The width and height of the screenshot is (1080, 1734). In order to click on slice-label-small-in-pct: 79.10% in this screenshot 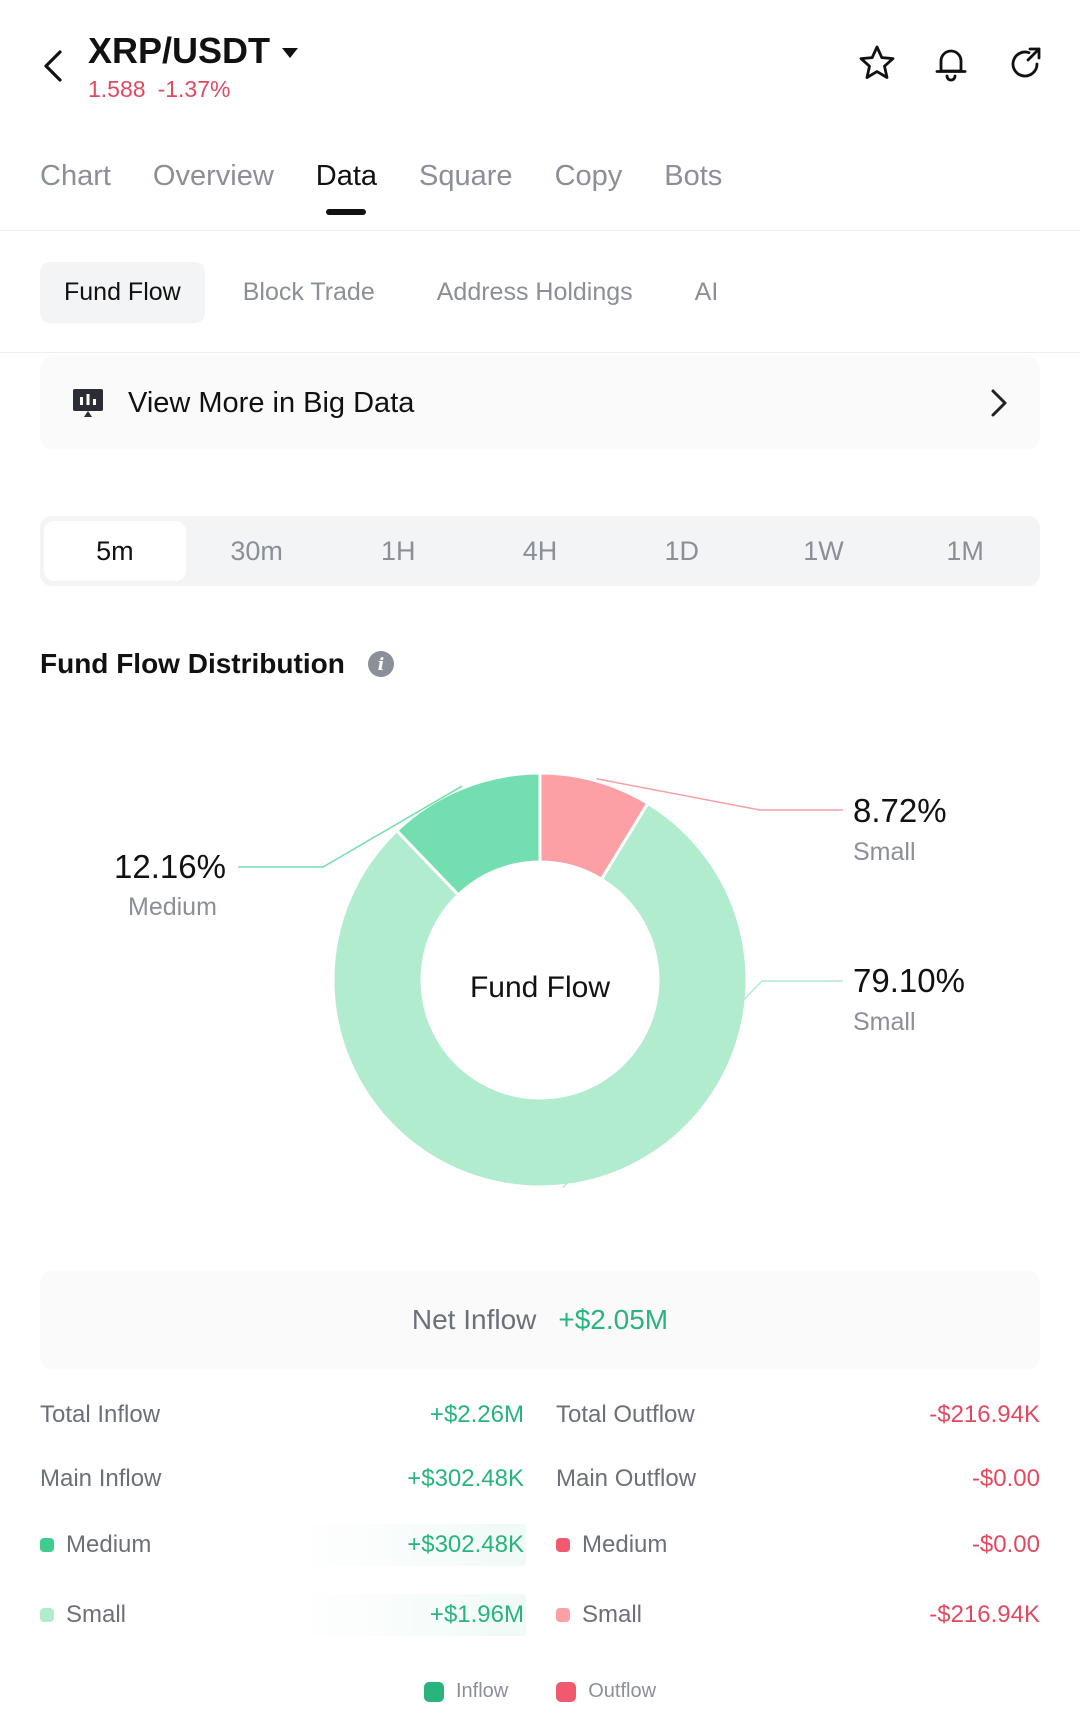, I will do `click(909, 980)`.